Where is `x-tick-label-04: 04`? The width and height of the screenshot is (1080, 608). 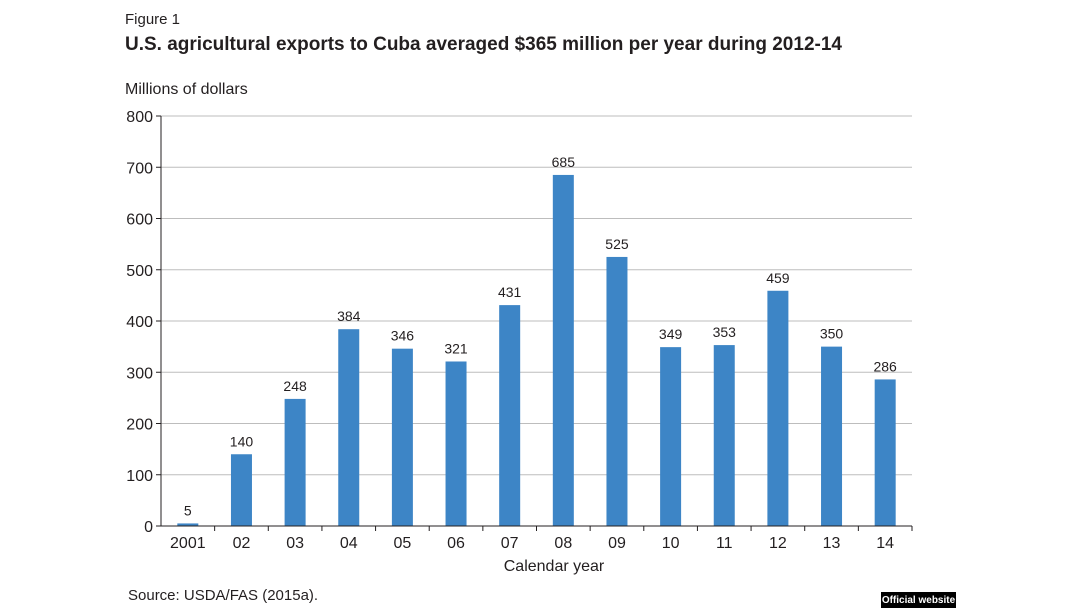
x-tick-label-04: 04 is located at coordinates (349, 543).